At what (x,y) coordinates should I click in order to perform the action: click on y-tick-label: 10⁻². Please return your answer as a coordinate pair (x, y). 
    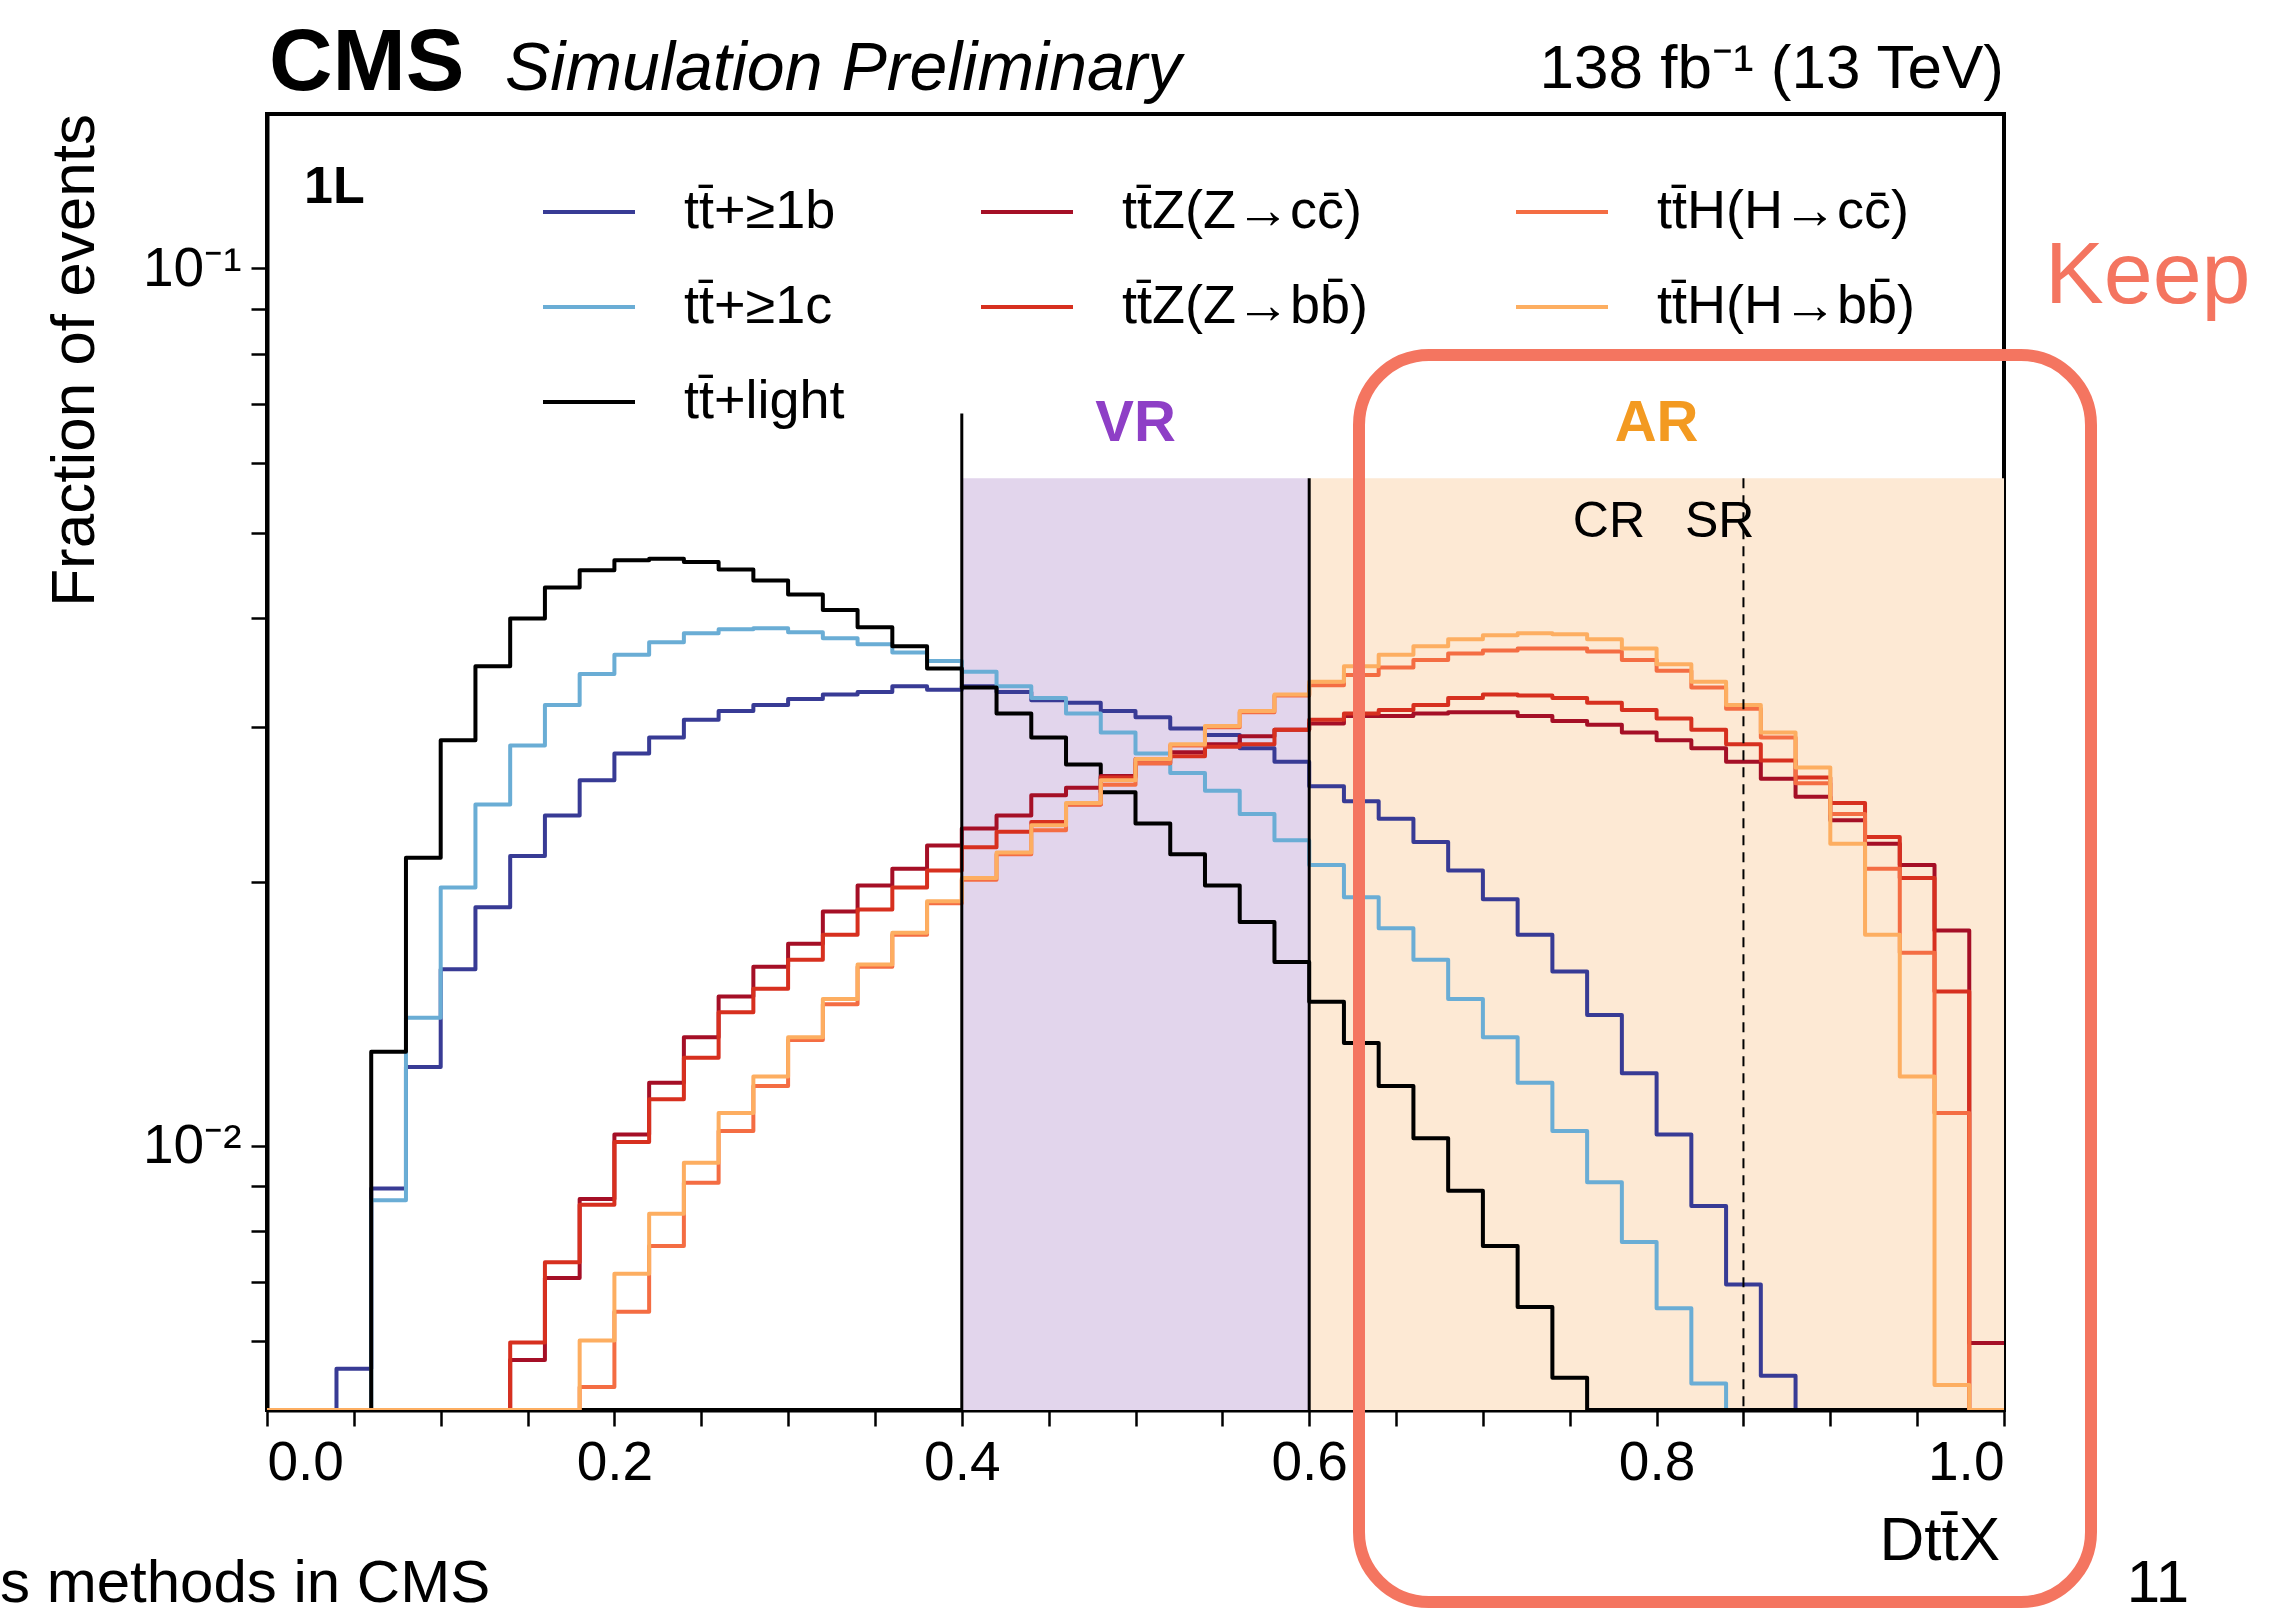
    Looking at the image, I should click on (192, 1144).